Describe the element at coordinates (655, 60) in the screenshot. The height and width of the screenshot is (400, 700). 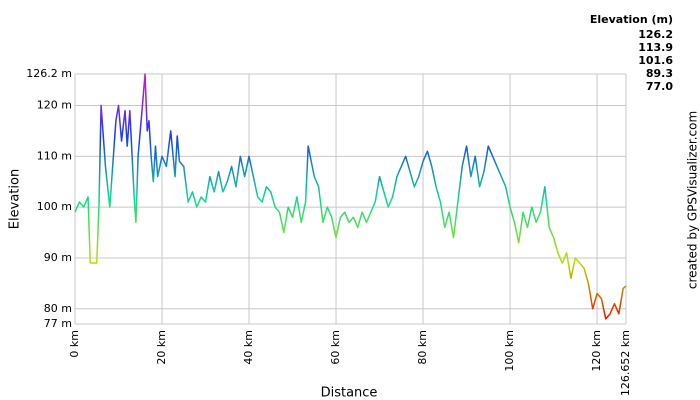
I see `legend-value: 101.6` at that location.